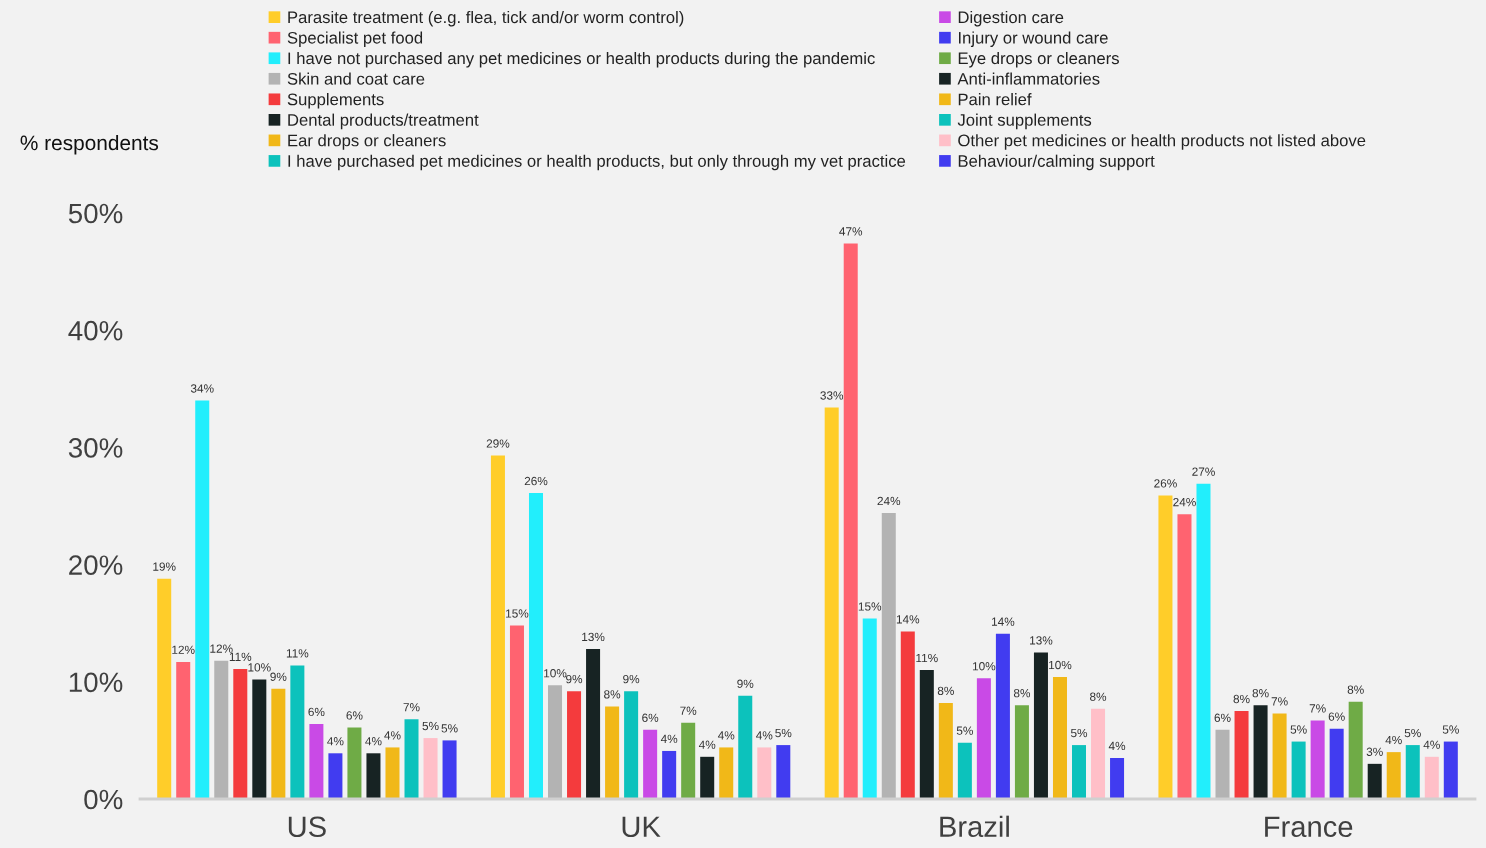  Describe the element at coordinates (95, 330) in the screenshot. I see `y-tick-label: 40%` at that location.